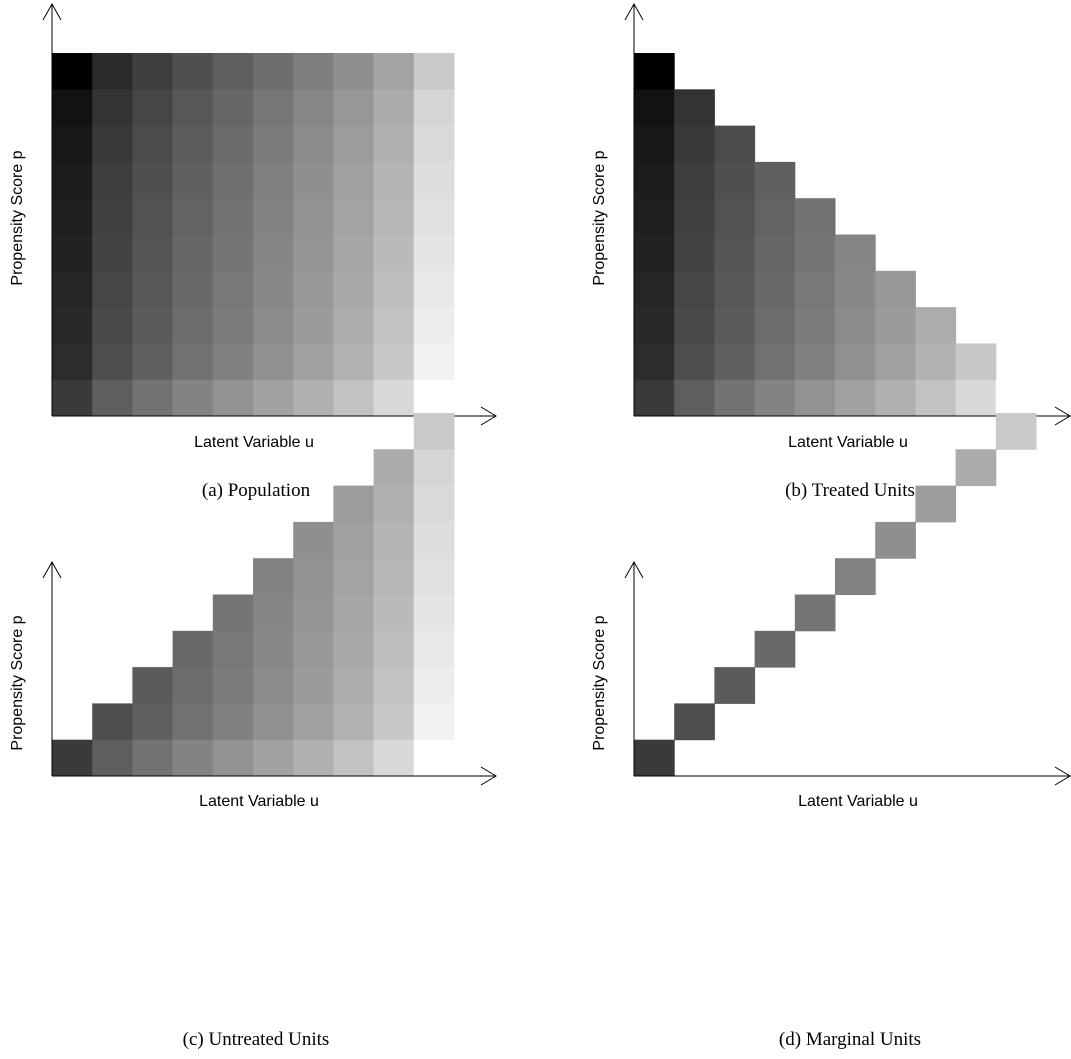 The width and height of the screenshot is (1071, 1059). I want to click on x-axis-label: Latent Variable u, so click(259, 801).